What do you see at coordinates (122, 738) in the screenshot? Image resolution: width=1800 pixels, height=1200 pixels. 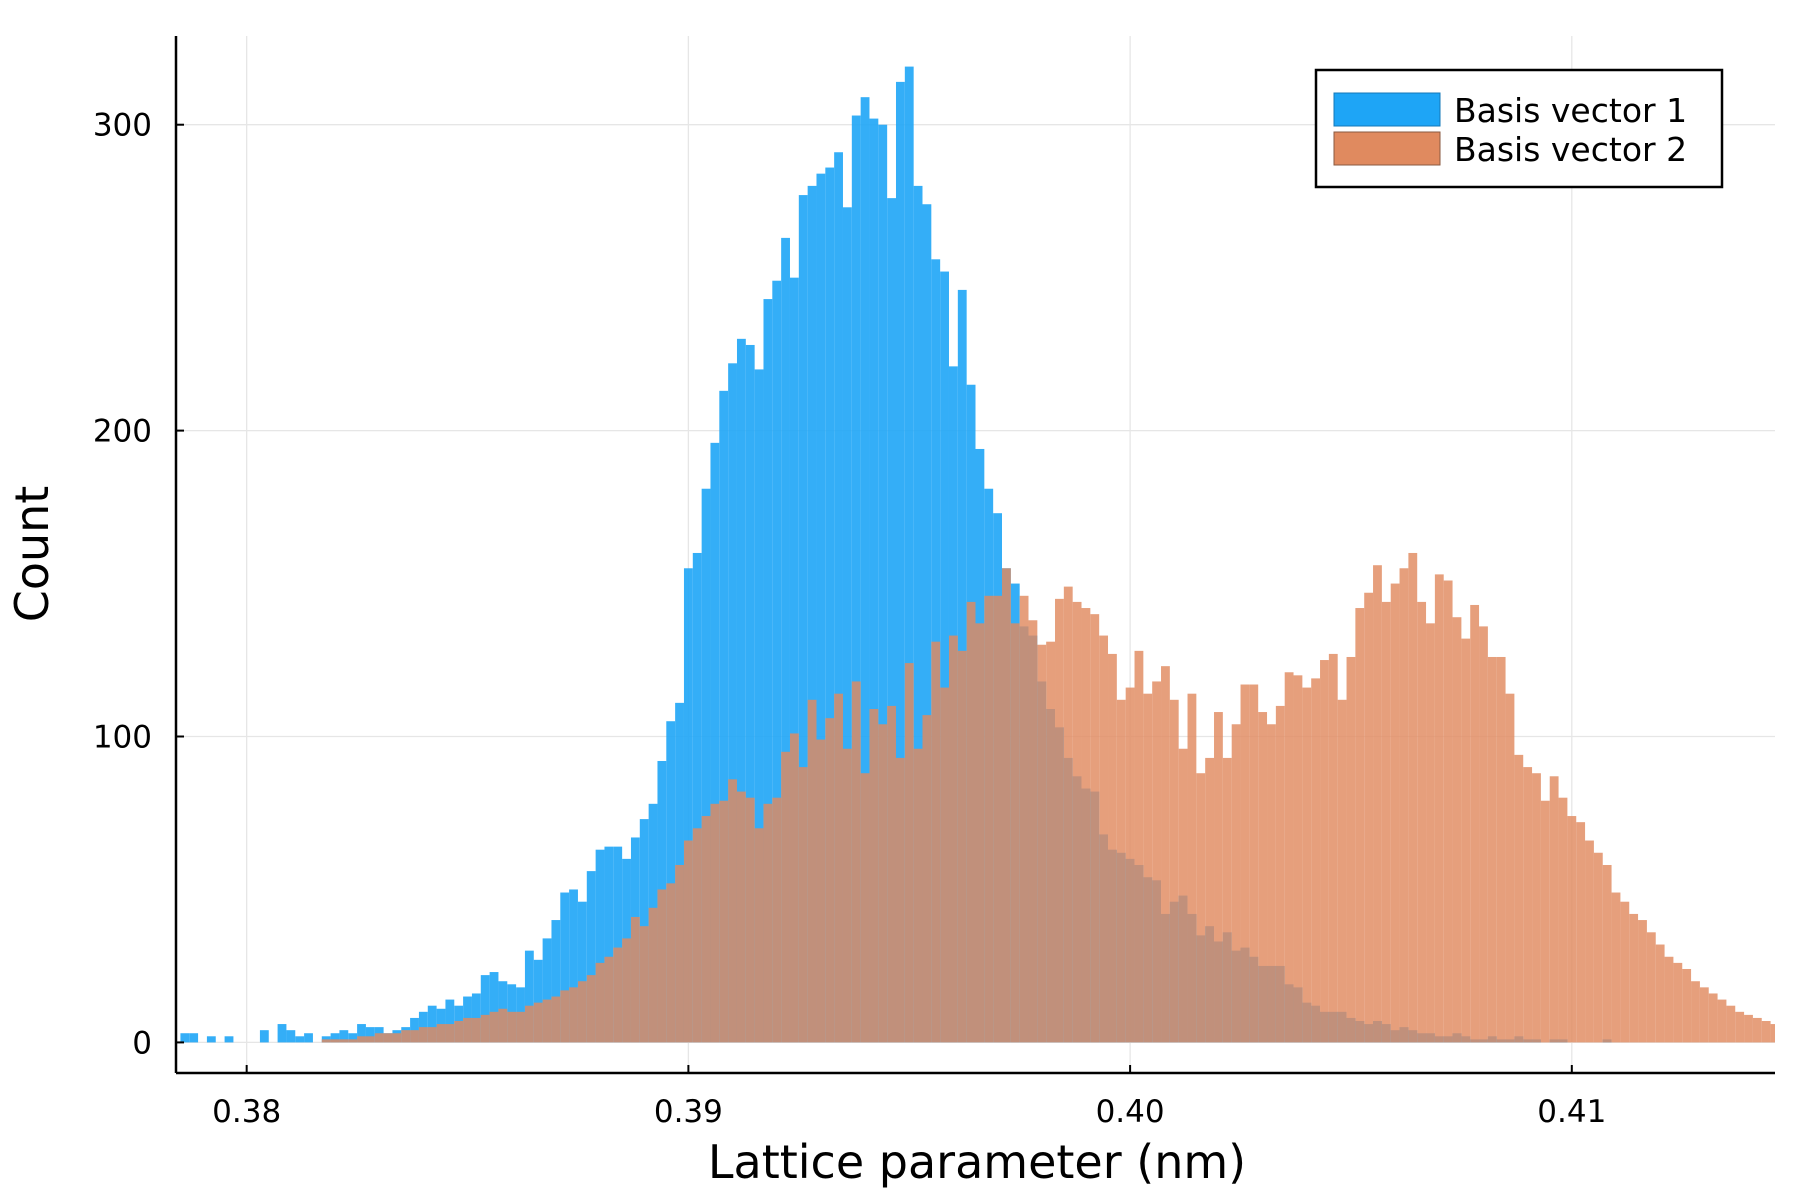 I see `y-tick-label: 100` at bounding box center [122, 738].